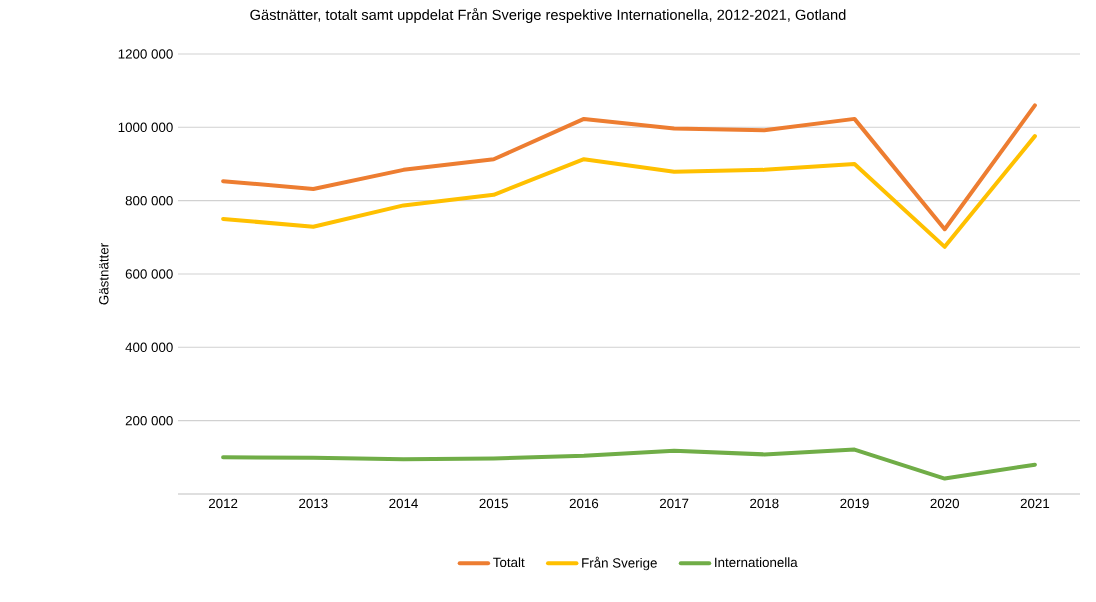 The width and height of the screenshot is (1096, 602). Describe the element at coordinates (104, 274) in the screenshot. I see `y-axis-title: Gästnätter` at that location.